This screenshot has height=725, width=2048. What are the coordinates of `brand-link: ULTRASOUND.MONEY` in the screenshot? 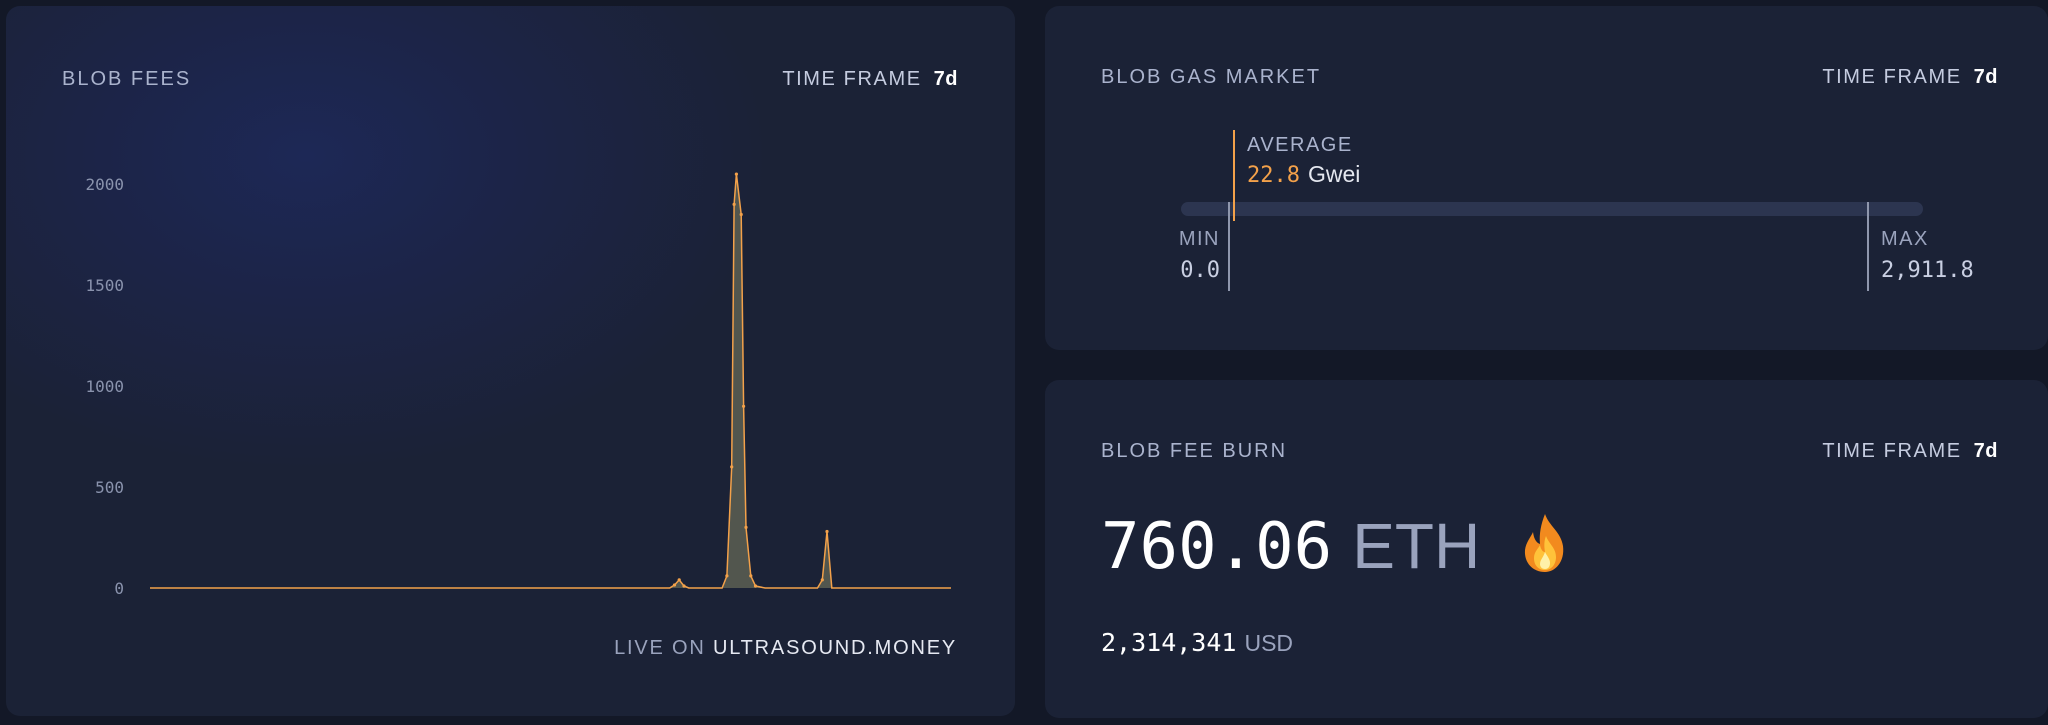 It's located at (834, 648).